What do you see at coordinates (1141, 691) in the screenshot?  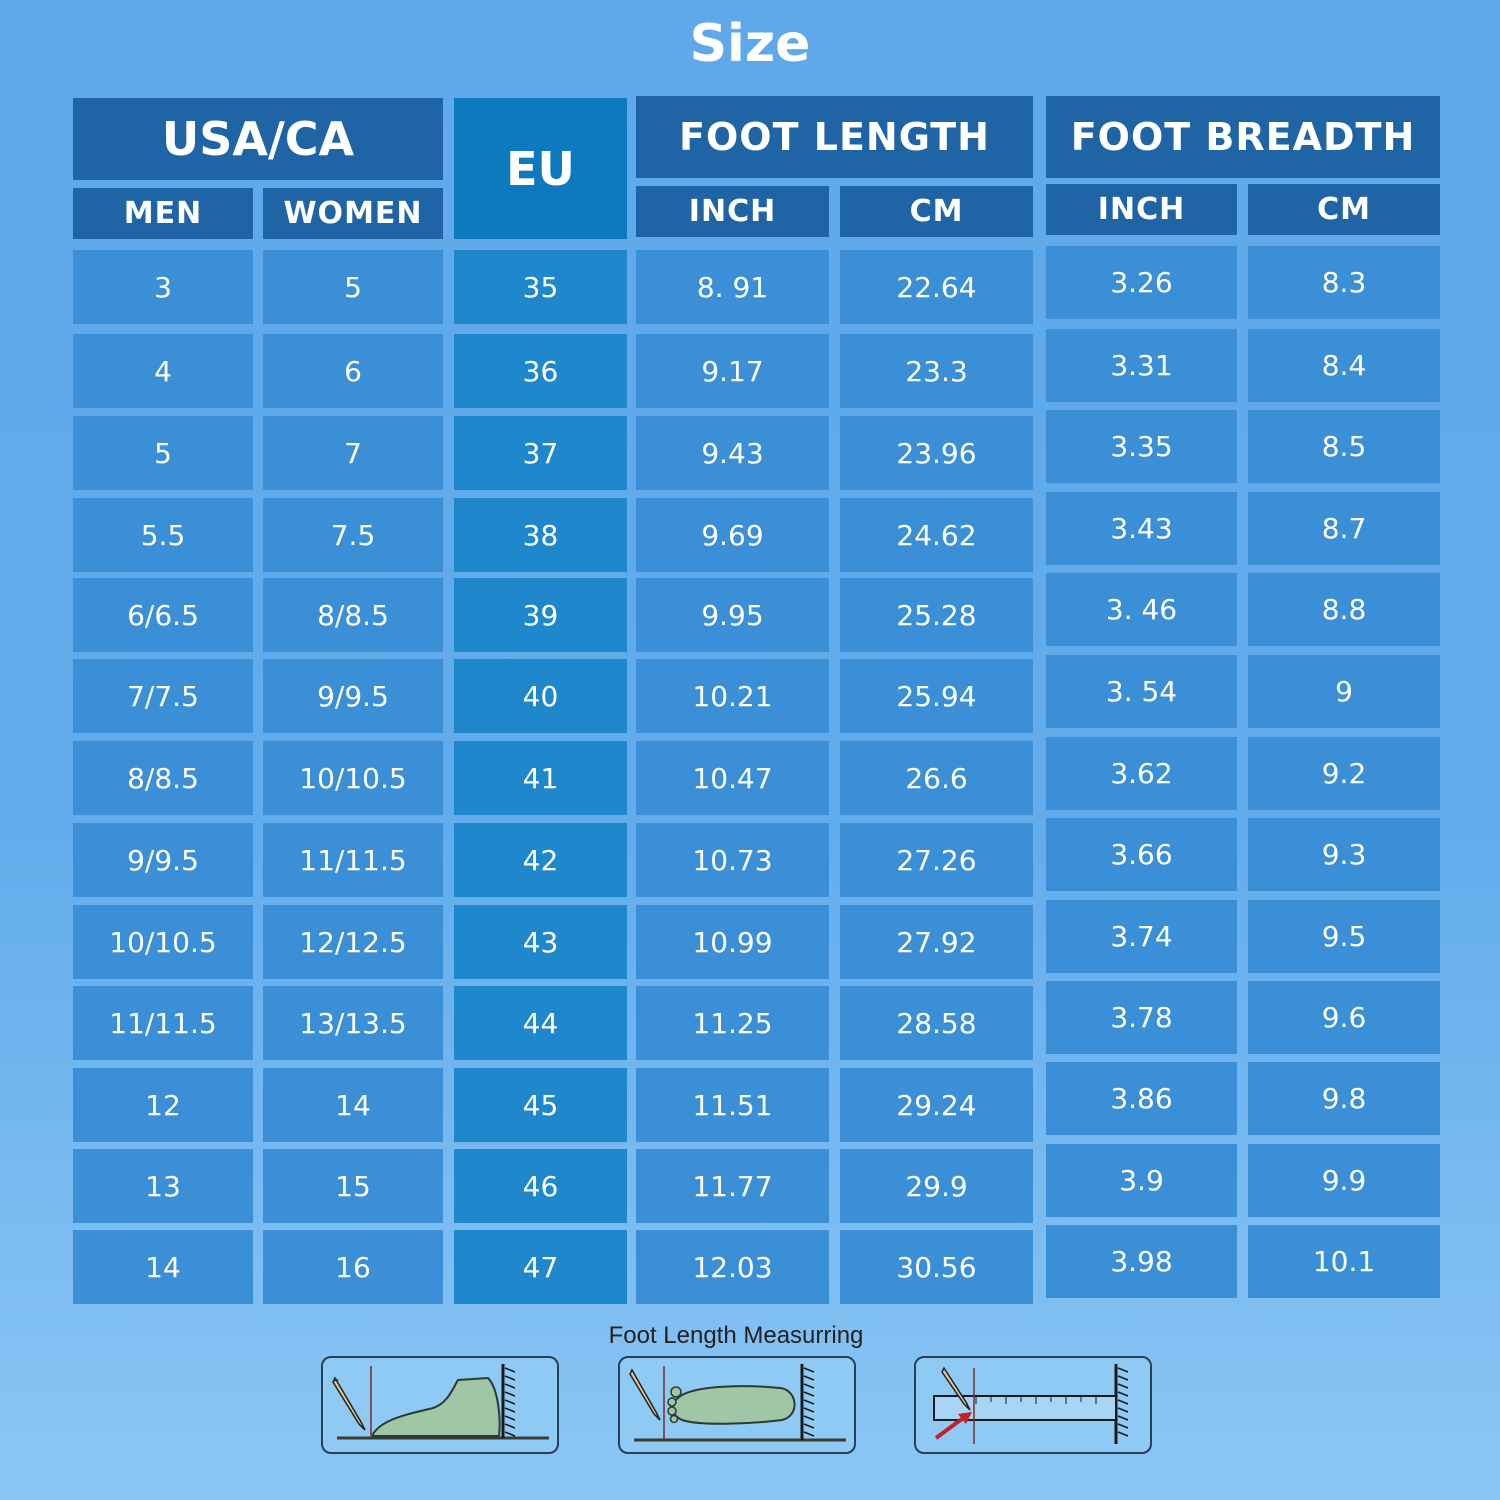 I see `cell-fb-inch: 3. 54` at bounding box center [1141, 691].